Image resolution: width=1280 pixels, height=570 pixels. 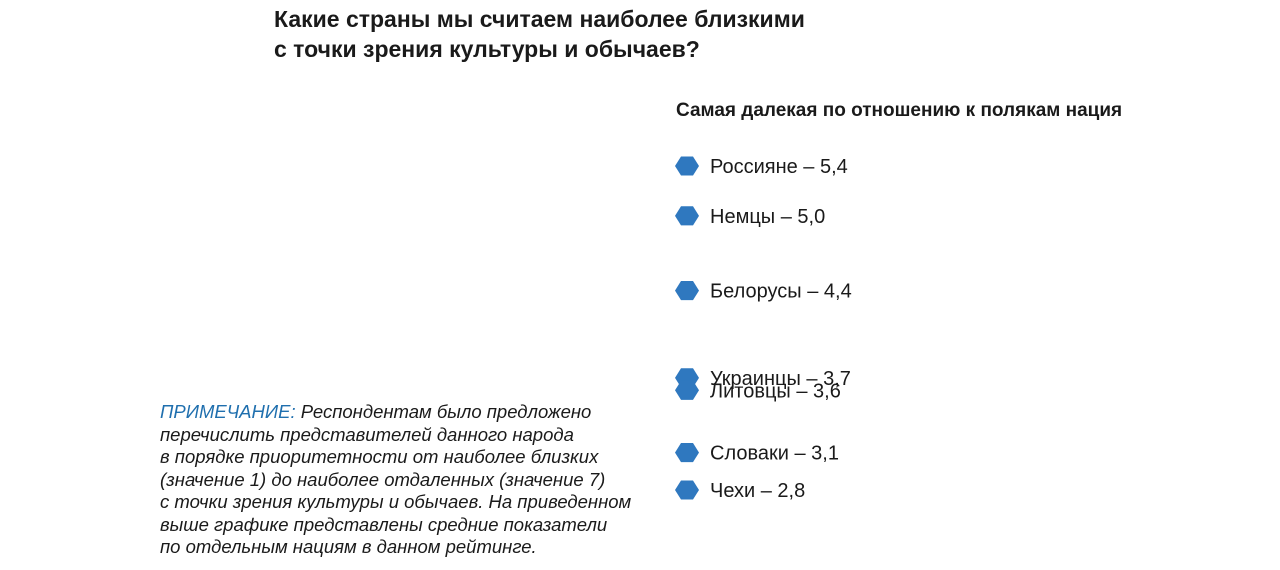 I want to click on note-line-1: ПРИМЕЧАНИЕ: Респондентам было предложено, so click(x=410, y=412).